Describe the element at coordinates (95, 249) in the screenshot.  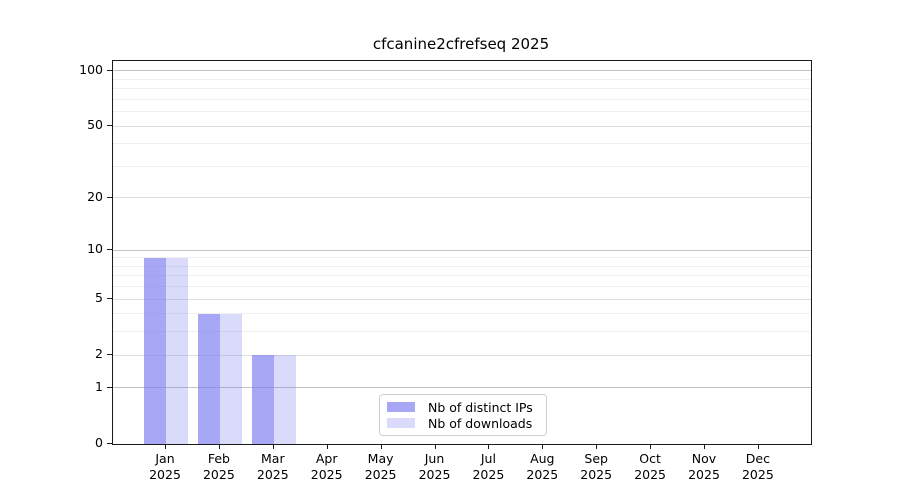
I see `y-tick-label-10: 10` at that location.